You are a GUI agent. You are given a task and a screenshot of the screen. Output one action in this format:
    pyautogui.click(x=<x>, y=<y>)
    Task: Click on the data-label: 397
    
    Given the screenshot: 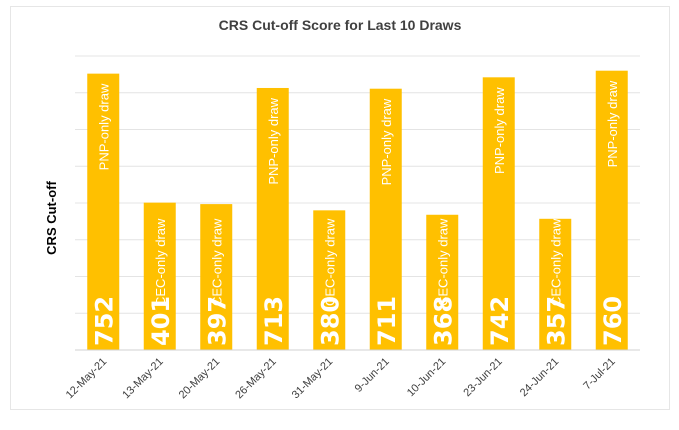 What is the action you would take?
    pyautogui.click(x=217, y=321)
    